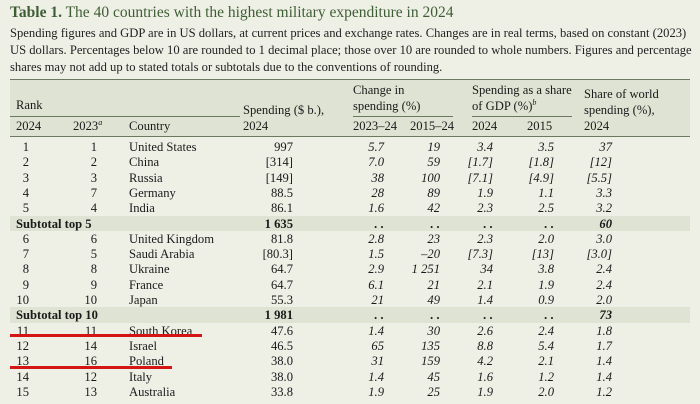 Image resolution: width=700 pixels, height=404 pixels. Describe the element at coordinates (488, 223) in the screenshot. I see `subtotal-g24-cell: . .` at that location.